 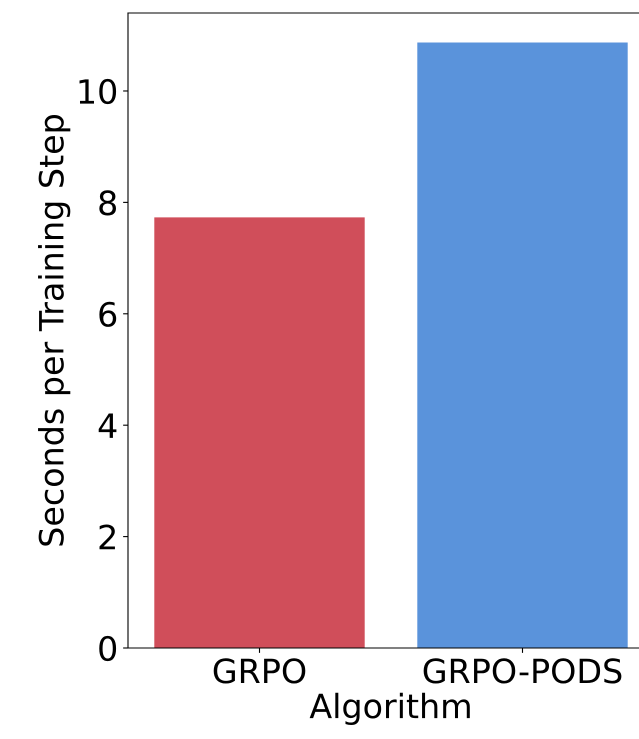 I want to click on x-tick-label: GRPO, so click(x=260, y=671).